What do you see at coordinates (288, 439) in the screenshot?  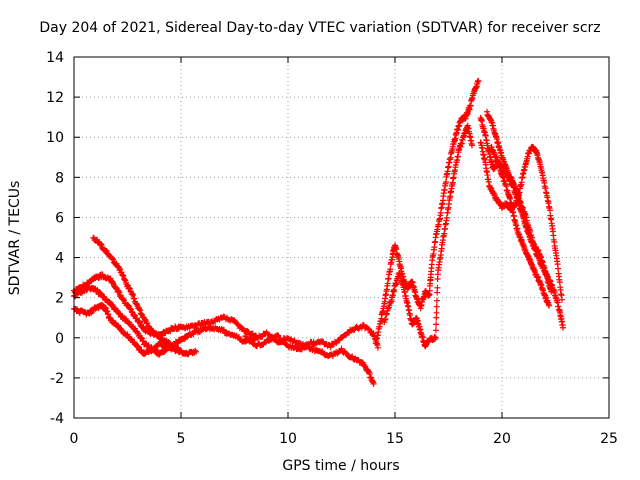 I see `x-tick-label: 10` at bounding box center [288, 439].